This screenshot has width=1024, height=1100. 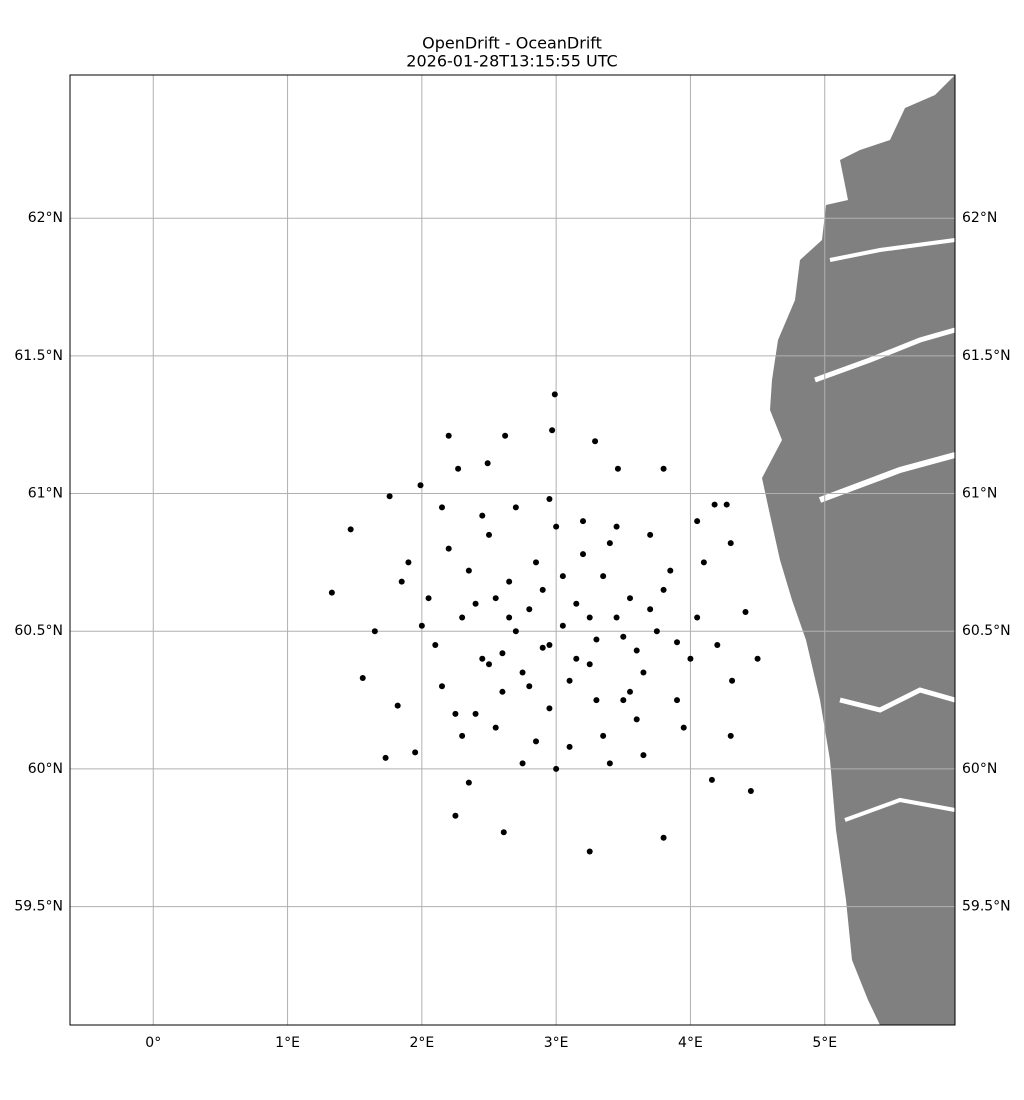 I want to click on x-tick-label: 0°, so click(x=153, y=1043).